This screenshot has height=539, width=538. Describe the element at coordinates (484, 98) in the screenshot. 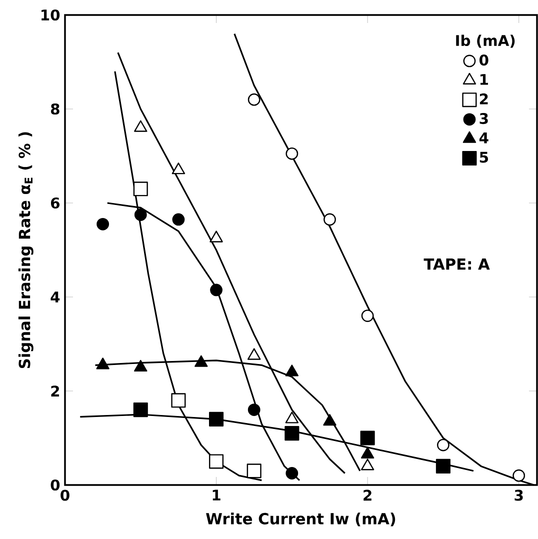

I see `legend-label: 2` at that location.